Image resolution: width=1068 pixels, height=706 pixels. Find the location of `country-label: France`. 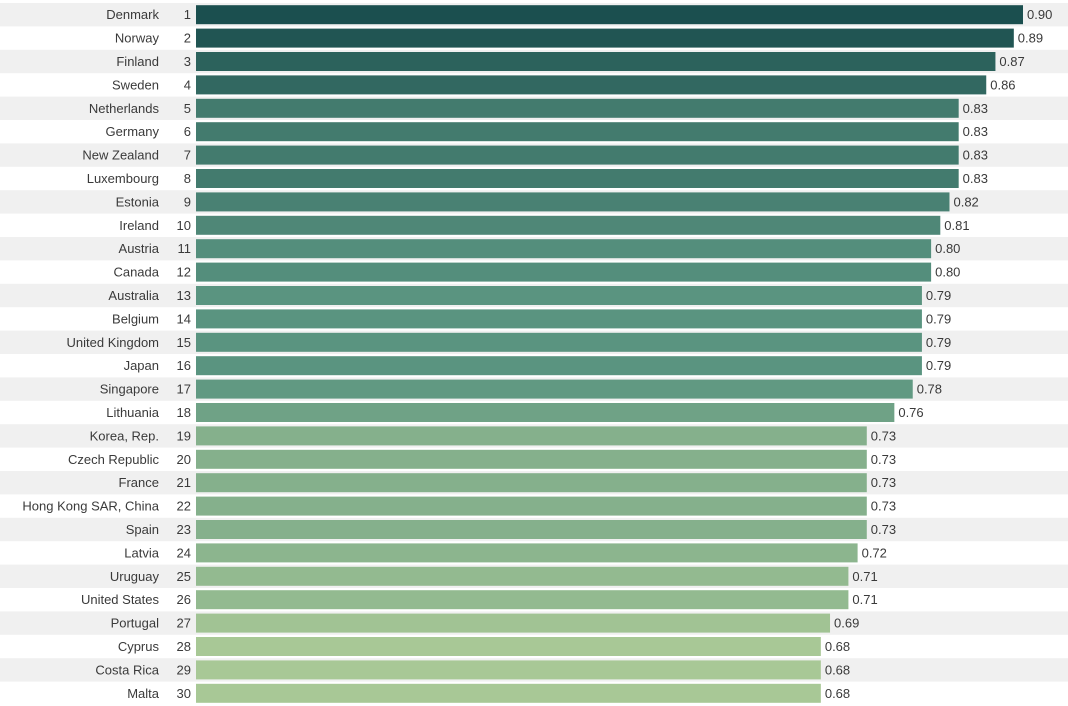

country-label: France is located at coordinates (139, 482).